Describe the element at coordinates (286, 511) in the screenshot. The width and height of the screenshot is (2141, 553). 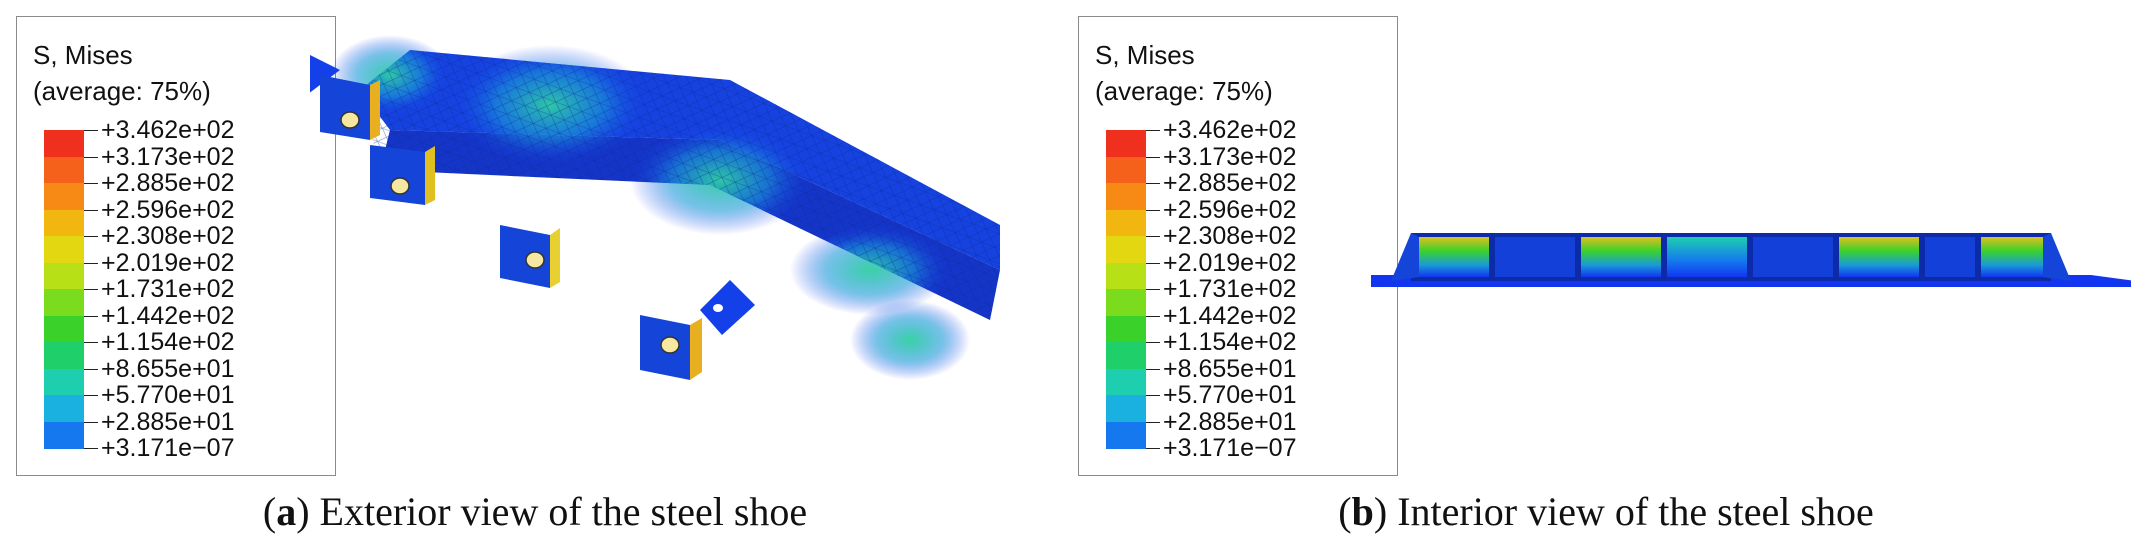
I see `caption-a-letter: a` at that location.